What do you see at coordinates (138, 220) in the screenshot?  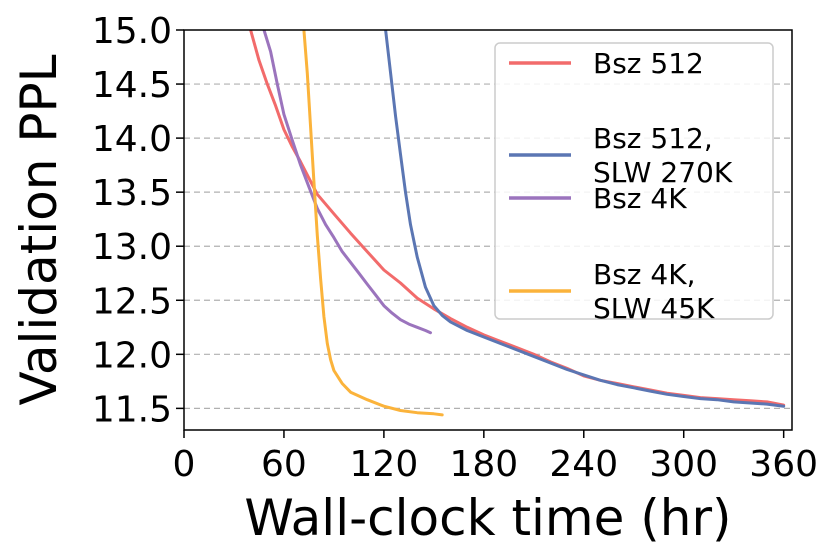 I see `y-axis-ticks: 11.5 12.0 12.5 13.0 13.5 14.0 14.5 15.0` at bounding box center [138, 220].